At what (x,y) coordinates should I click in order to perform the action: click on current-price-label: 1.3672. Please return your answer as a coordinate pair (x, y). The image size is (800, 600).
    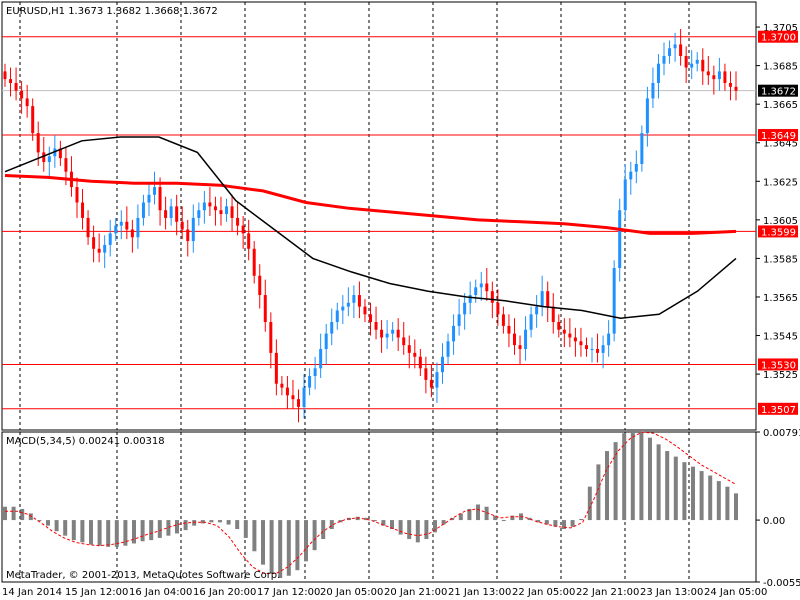
    Looking at the image, I should click on (778, 92).